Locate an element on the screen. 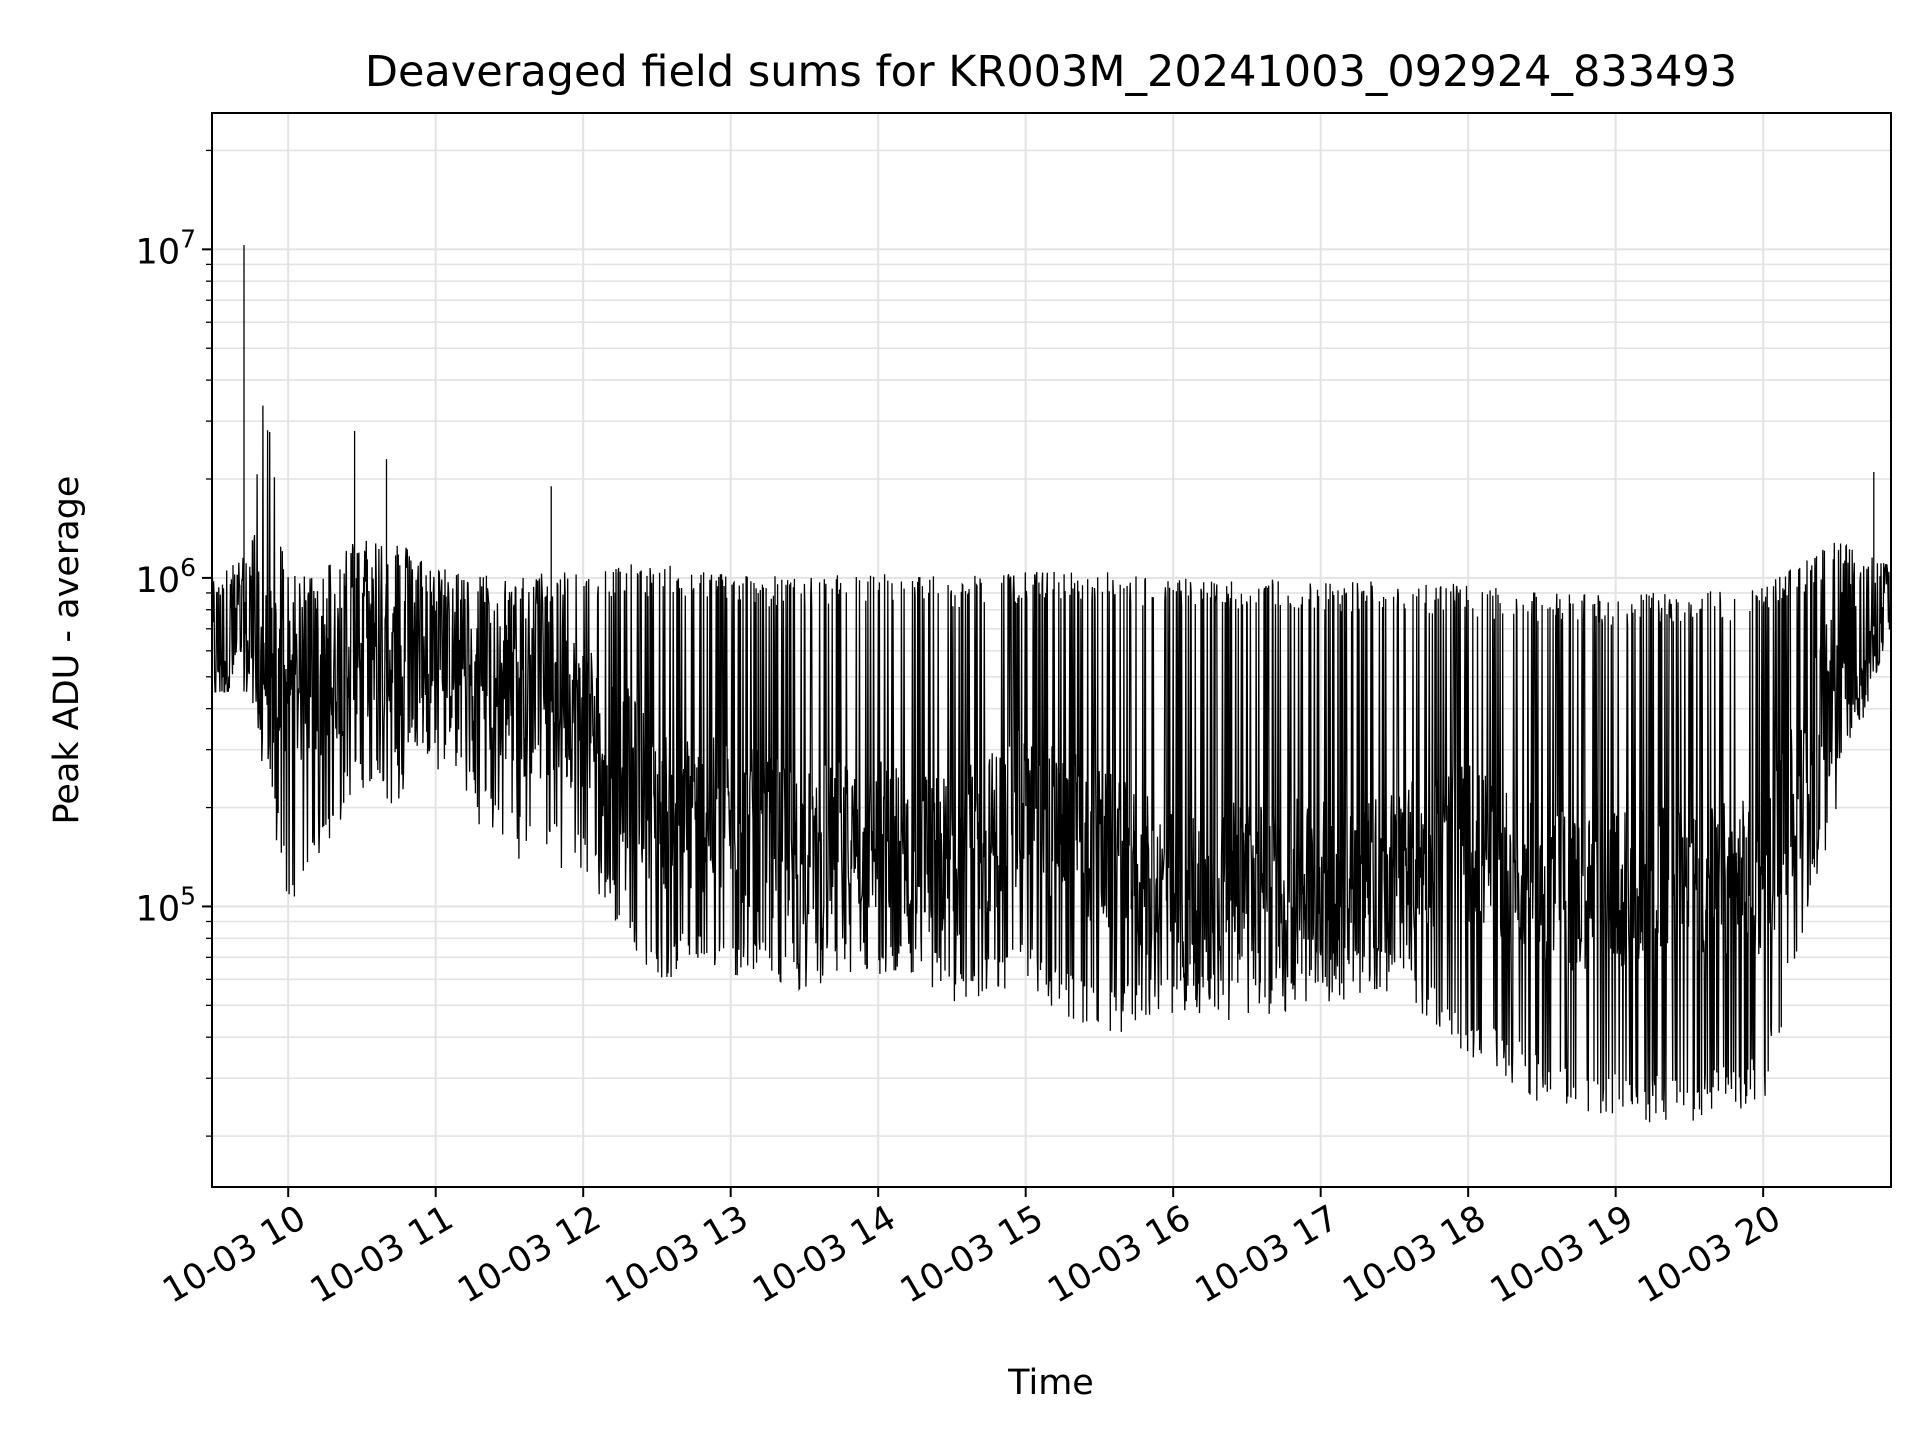 The width and height of the screenshot is (1920, 1440). y-tick-label: 10⁶ is located at coordinates (166, 577).